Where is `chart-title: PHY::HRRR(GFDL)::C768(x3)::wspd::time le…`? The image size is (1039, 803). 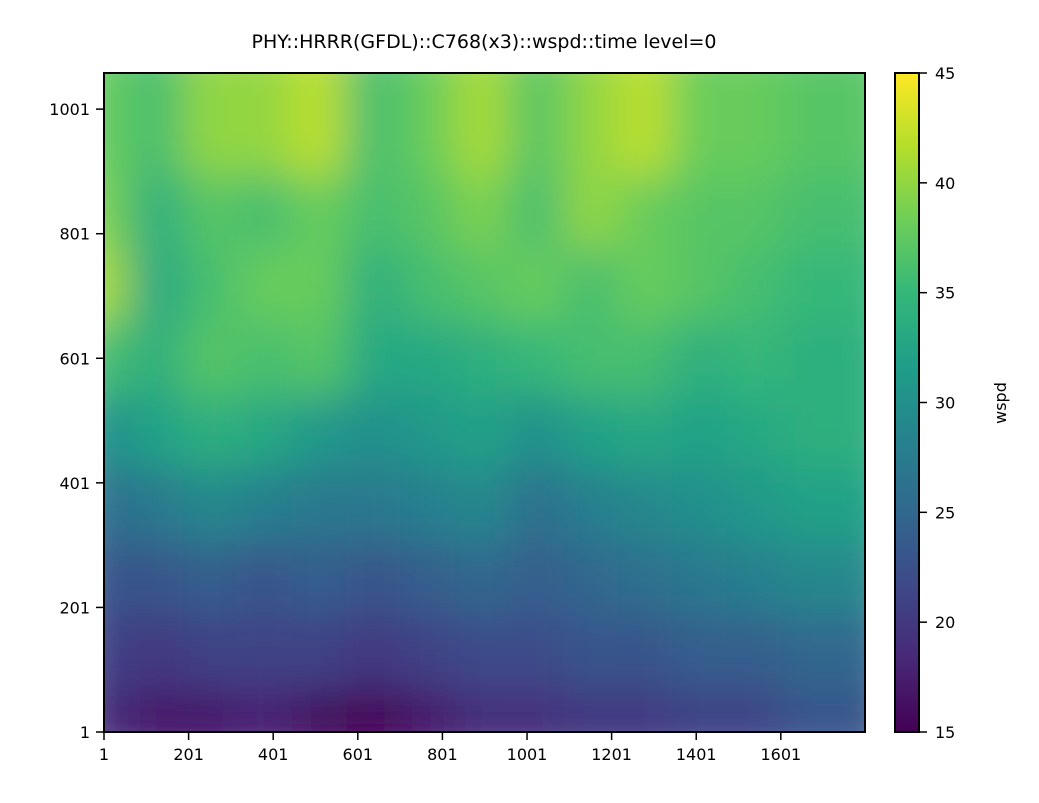 chart-title: PHY::HRRR(GFDL)::C768(x3)::wspd::time le… is located at coordinates (483, 42).